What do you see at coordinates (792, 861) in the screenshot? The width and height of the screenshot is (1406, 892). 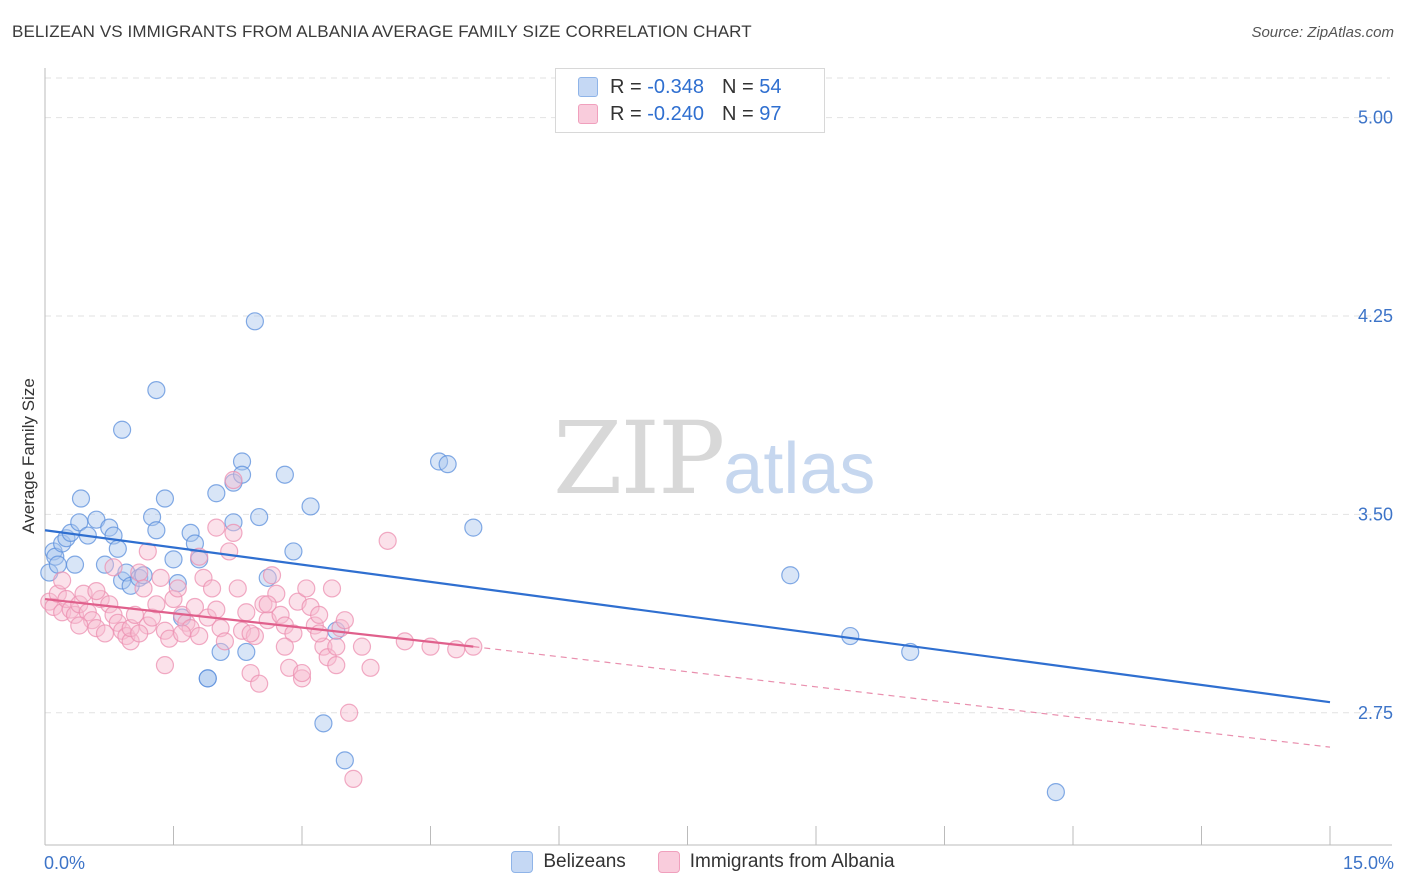 I see `series-label-albania: Immigrants from Albania` at bounding box center [792, 861].